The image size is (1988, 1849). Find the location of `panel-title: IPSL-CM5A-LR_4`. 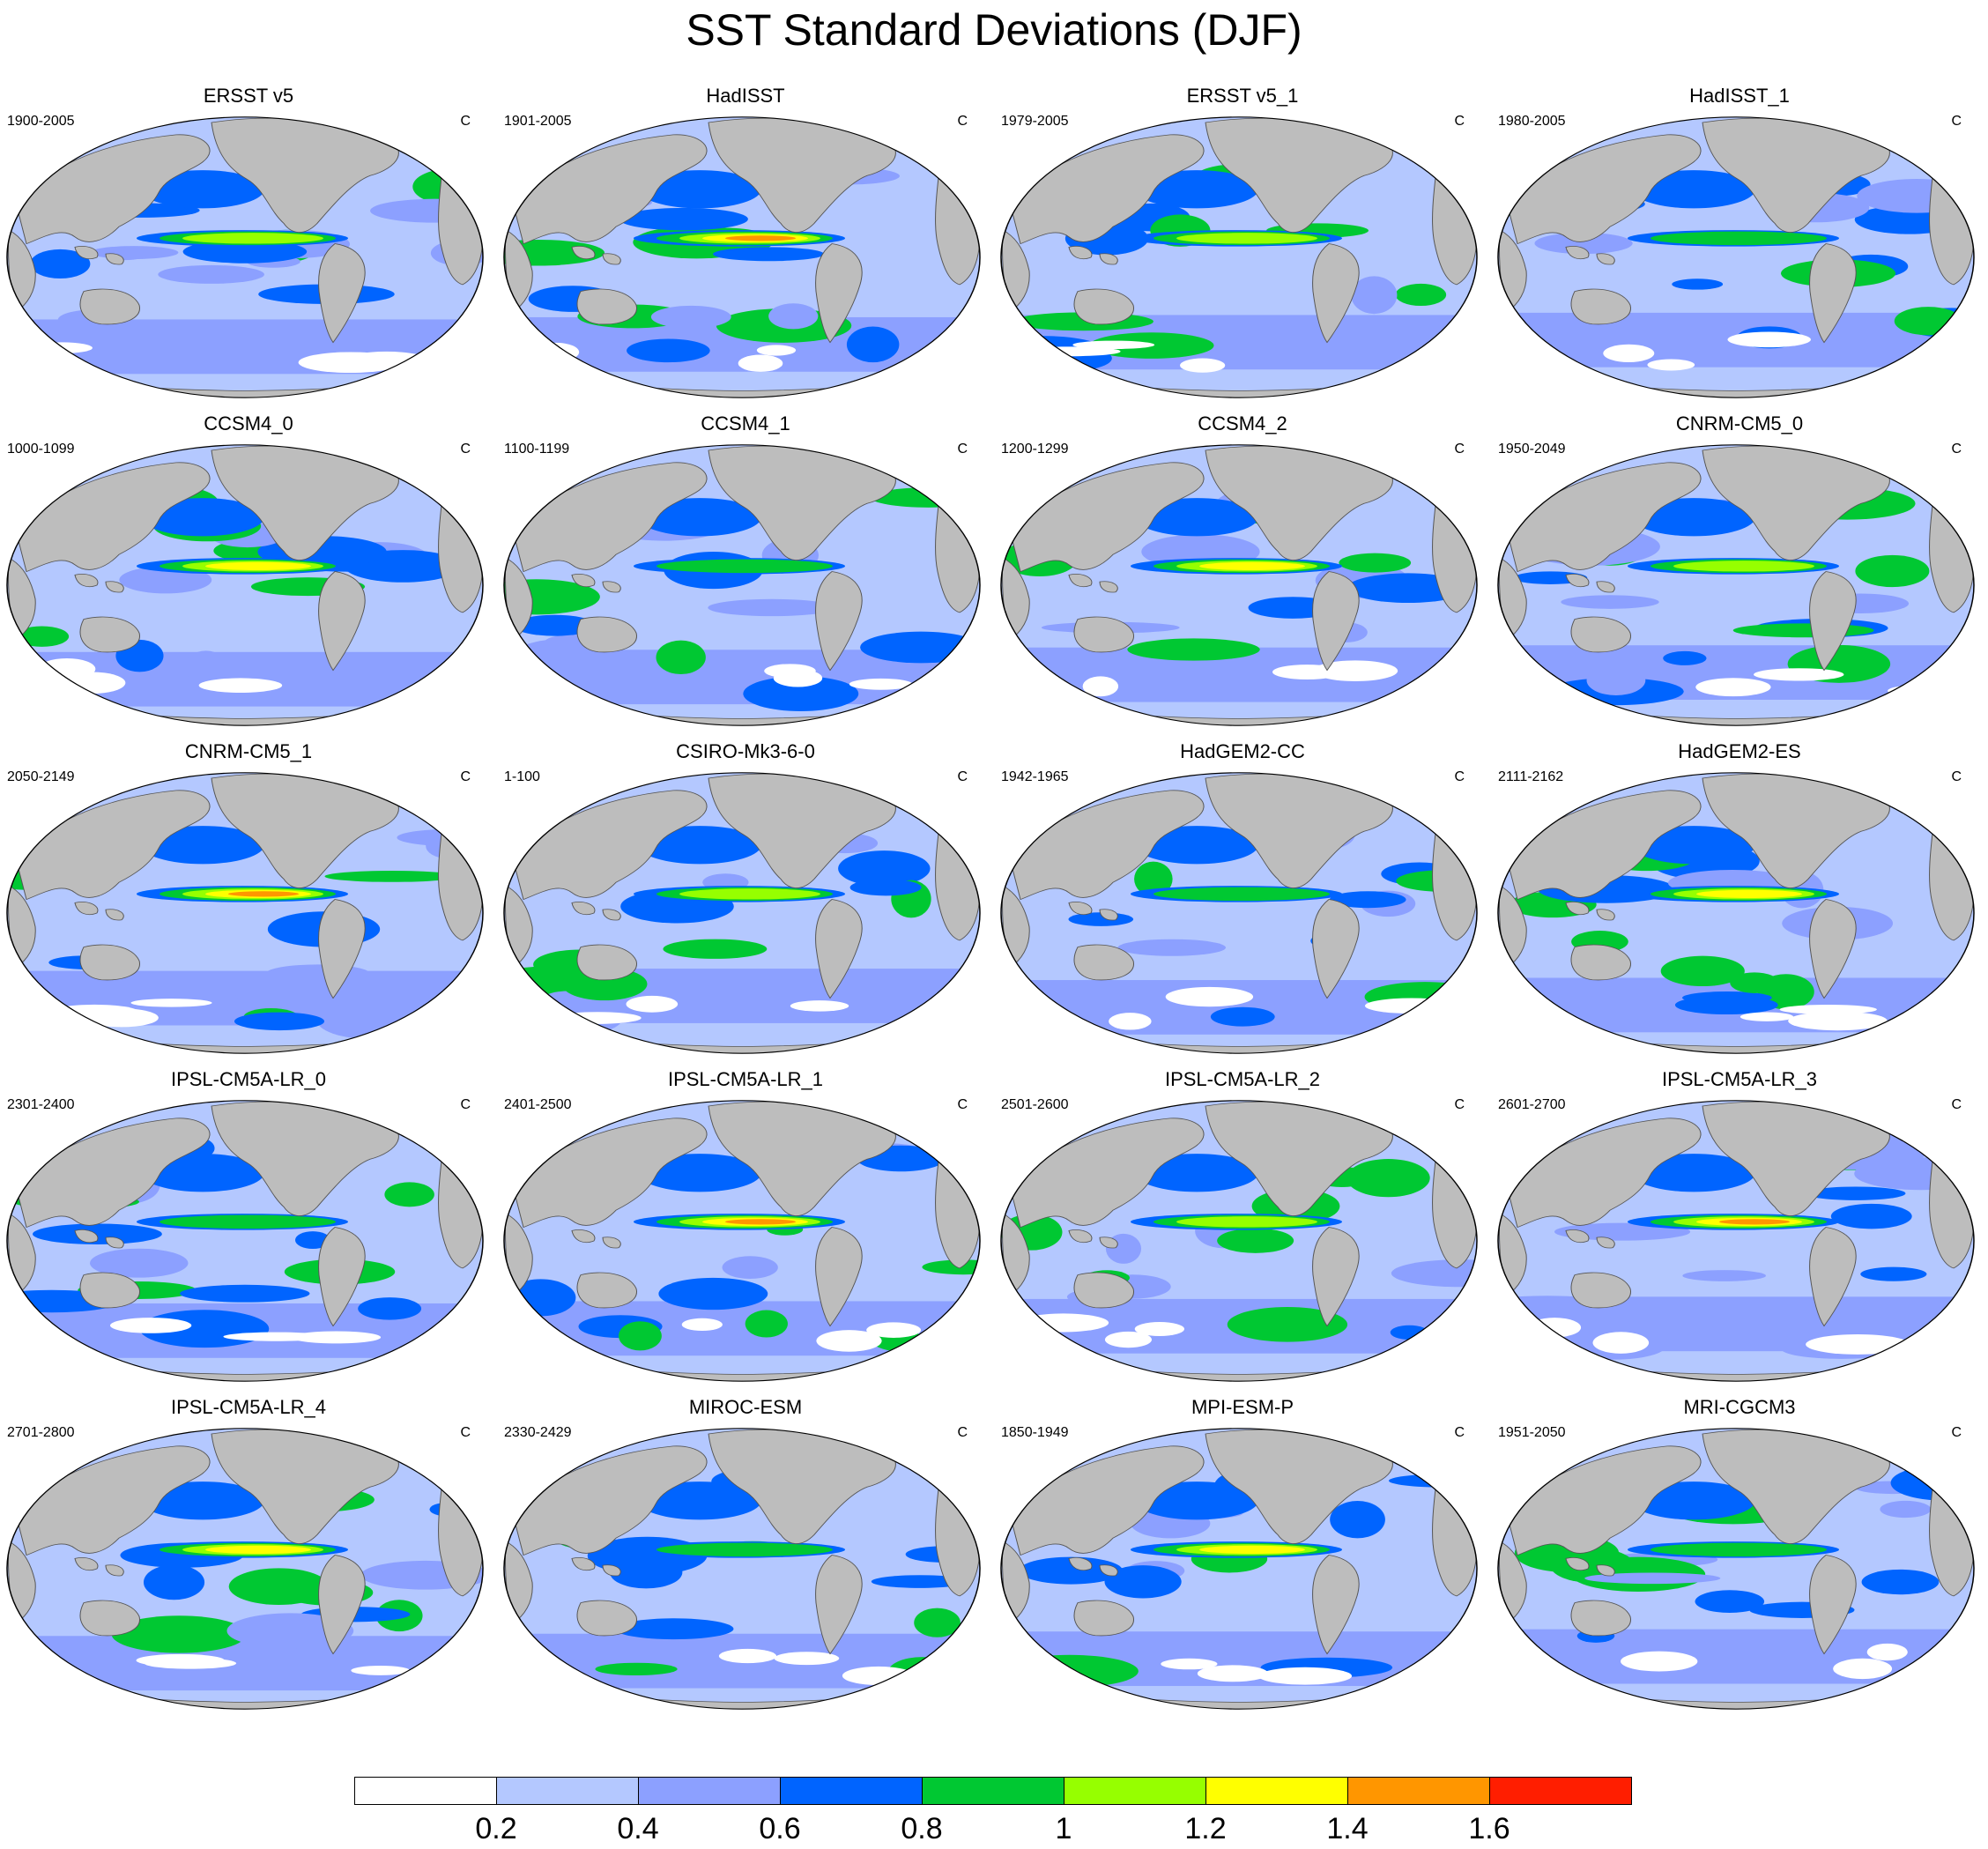

panel-title: IPSL-CM5A-LR_4 is located at coordinates (248, 1407).